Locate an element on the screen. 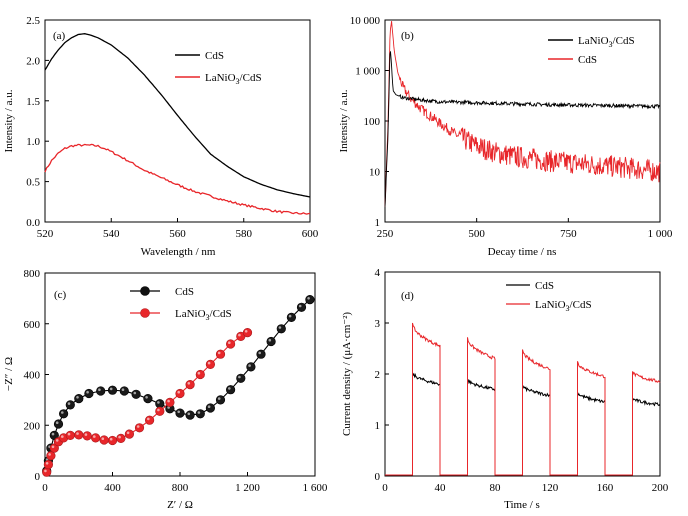  x-tick-label: 160 is located at coordinates (605, 488).